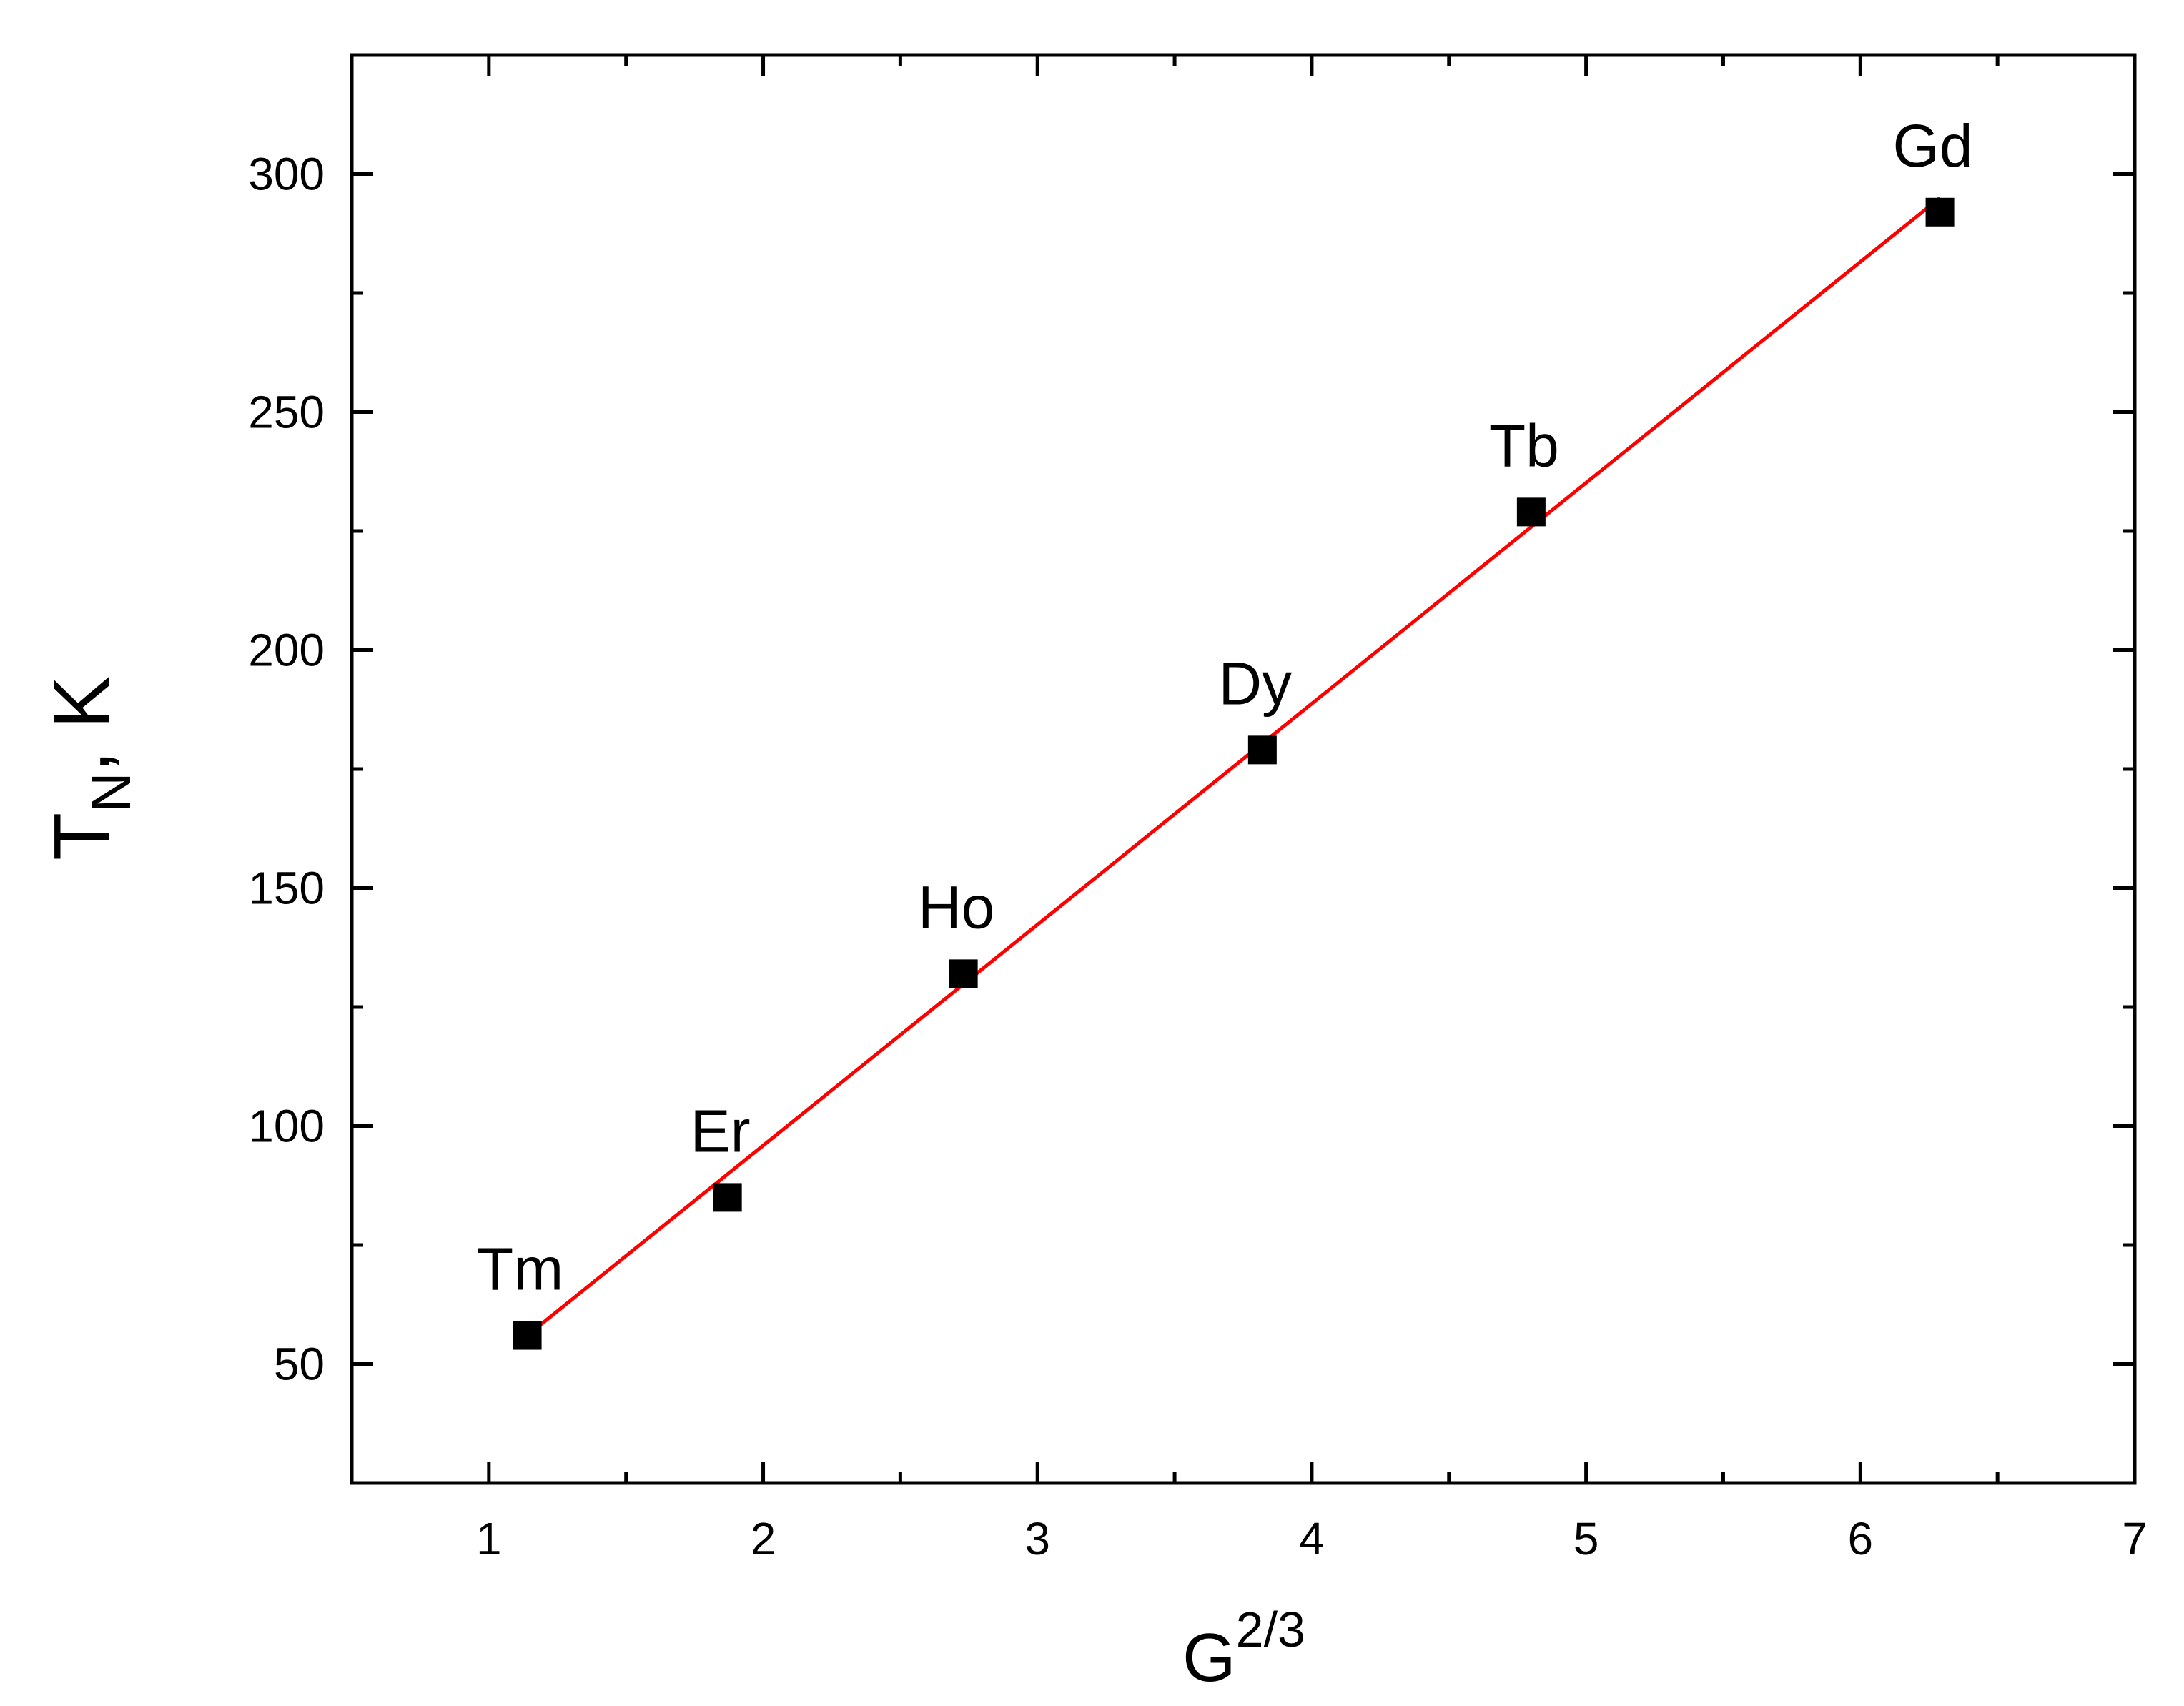  What do you see at coordinates (1037, 1538) in the screenshot?
I see `x-tick-label-2: 3` at bounding box center [1037, 1538].